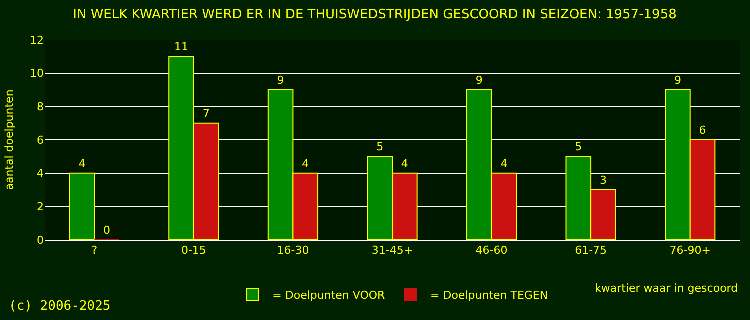 This screenshot has width=750, height=320. What do you see at coordinates (60, 306) in the screenshot?
I see `text: (c) 2006-2025` at bounding box center [60, 306].